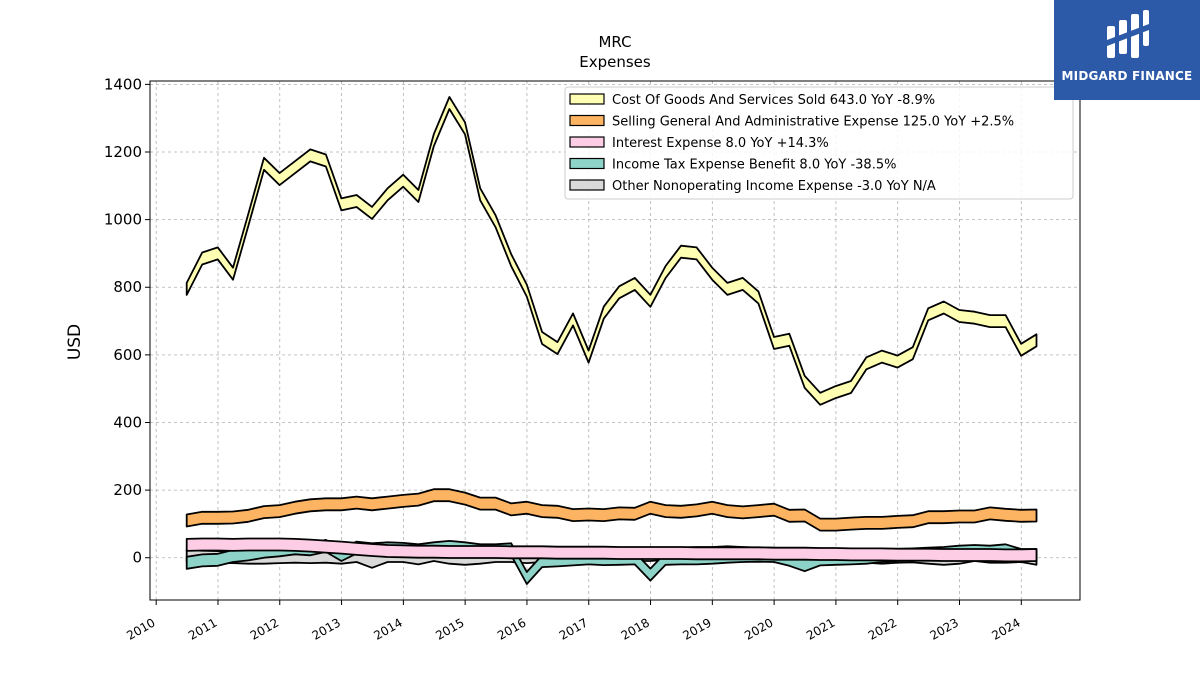 This screenshot has height=675, width=1200. Describe the element at coordinates (882, 628) in the screenshot. I see `x-tick-label: 2022` at that location.